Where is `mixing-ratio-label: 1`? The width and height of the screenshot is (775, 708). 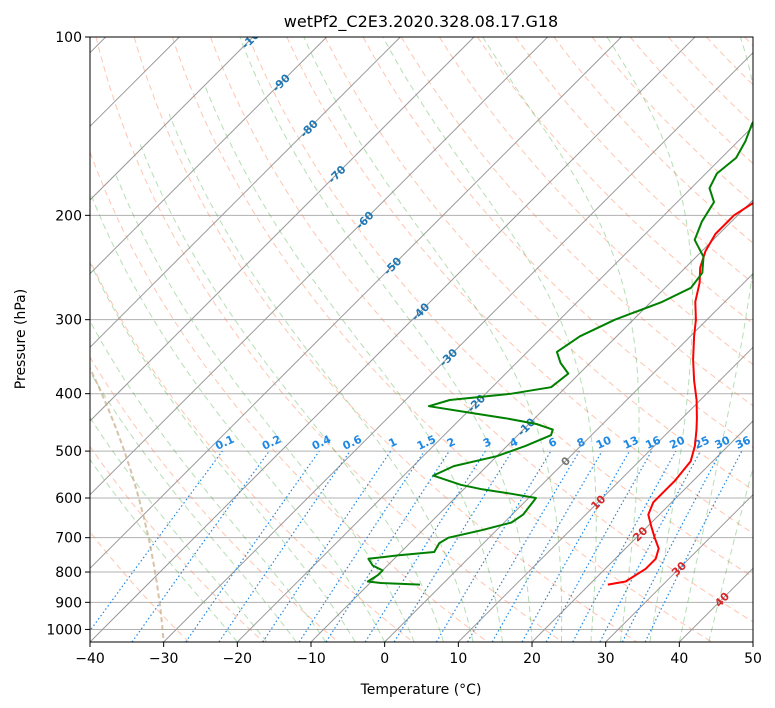
mixing-ratio-label: 1 is located at coordinates (393, 442).